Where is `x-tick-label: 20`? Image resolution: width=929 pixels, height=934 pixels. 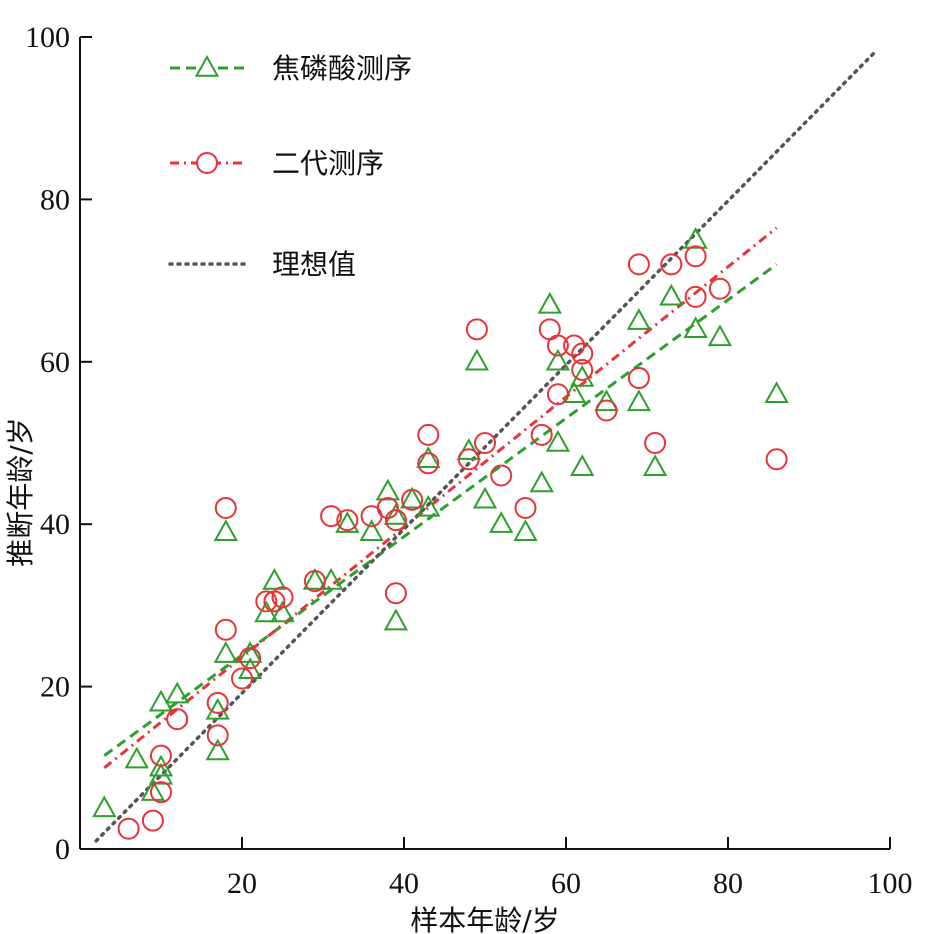 x-tick-label: 20 is located at coordinates (242, 883).